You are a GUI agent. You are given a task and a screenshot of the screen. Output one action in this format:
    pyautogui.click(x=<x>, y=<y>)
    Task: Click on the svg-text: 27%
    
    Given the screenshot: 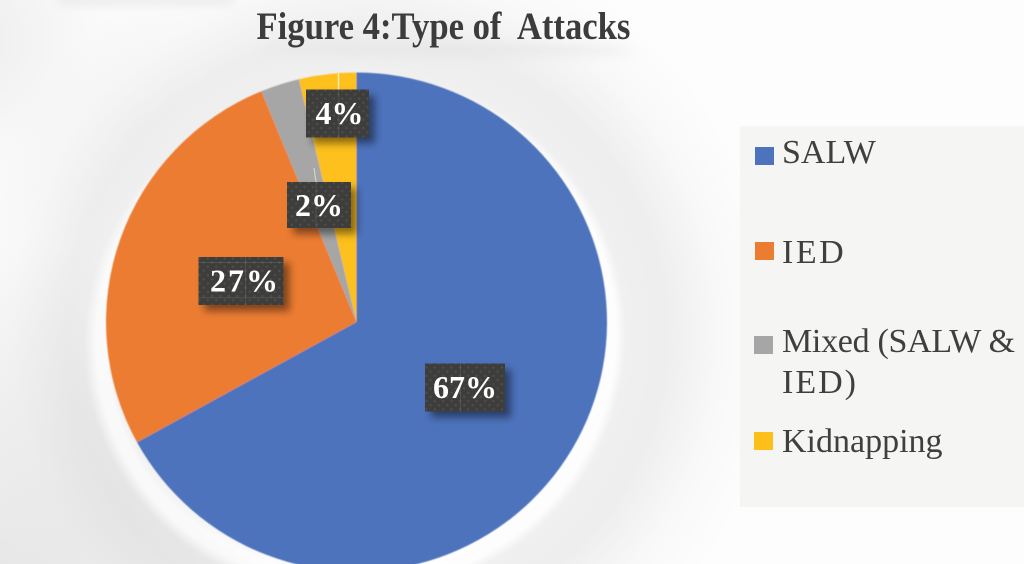 What is the action you would take?
    pyautogui.click(x=245, y=281)
    